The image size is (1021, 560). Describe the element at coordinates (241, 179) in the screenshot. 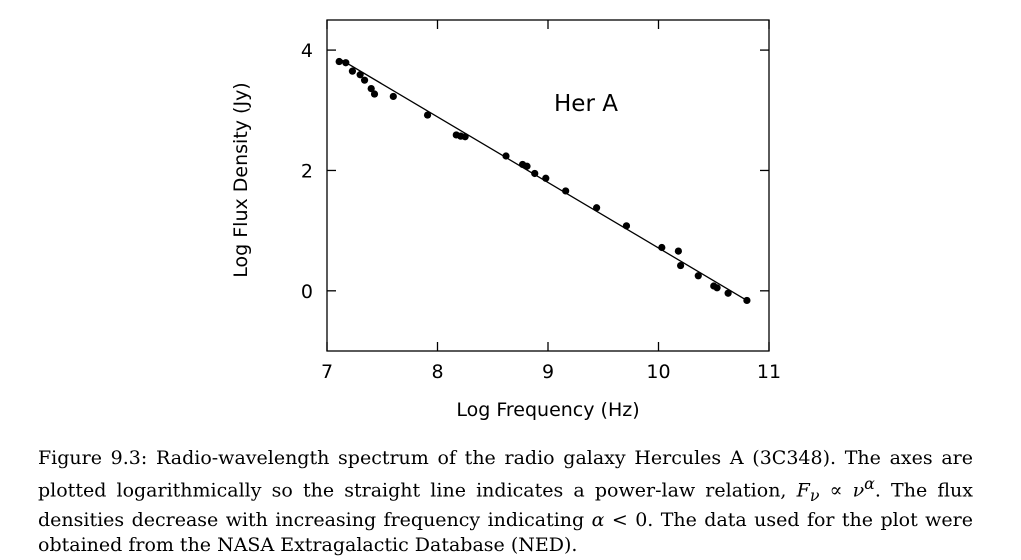

I see `y-axis-label: Log Flux Density (Jy)` at that location.